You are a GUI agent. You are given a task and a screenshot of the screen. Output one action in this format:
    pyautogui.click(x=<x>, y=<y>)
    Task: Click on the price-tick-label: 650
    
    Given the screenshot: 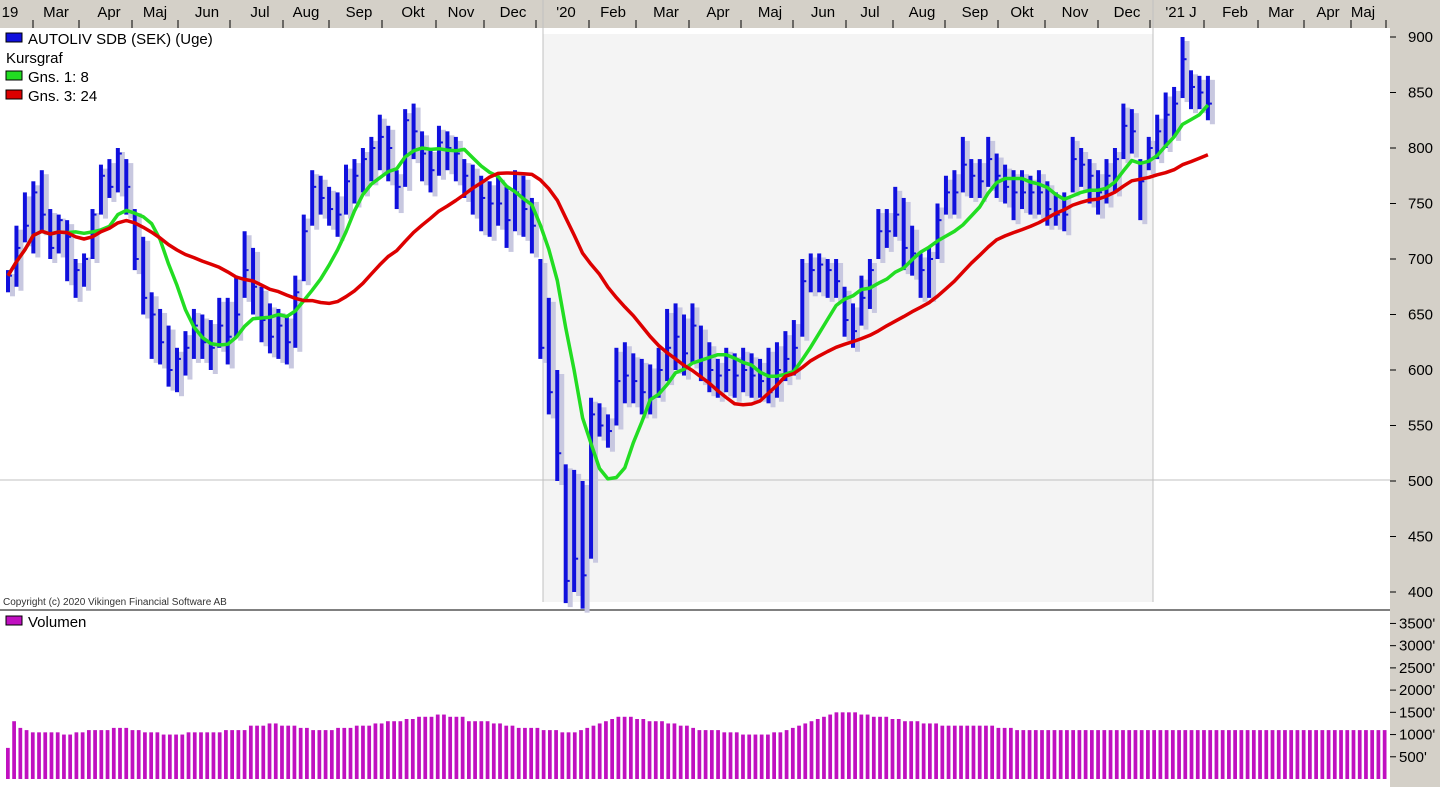 What is the action you would take?
    pyautogui.click(x=1420, y=315)
    